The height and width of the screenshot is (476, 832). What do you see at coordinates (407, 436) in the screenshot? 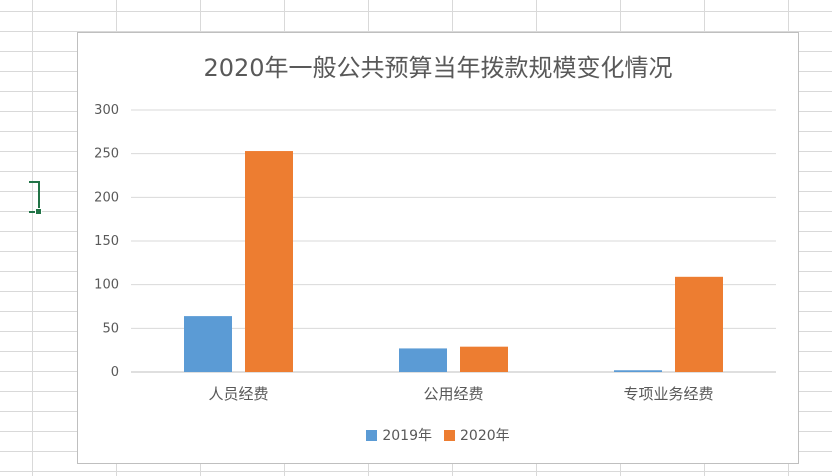
I see `legend-label: 2019年` at bounding box center [407, 436].